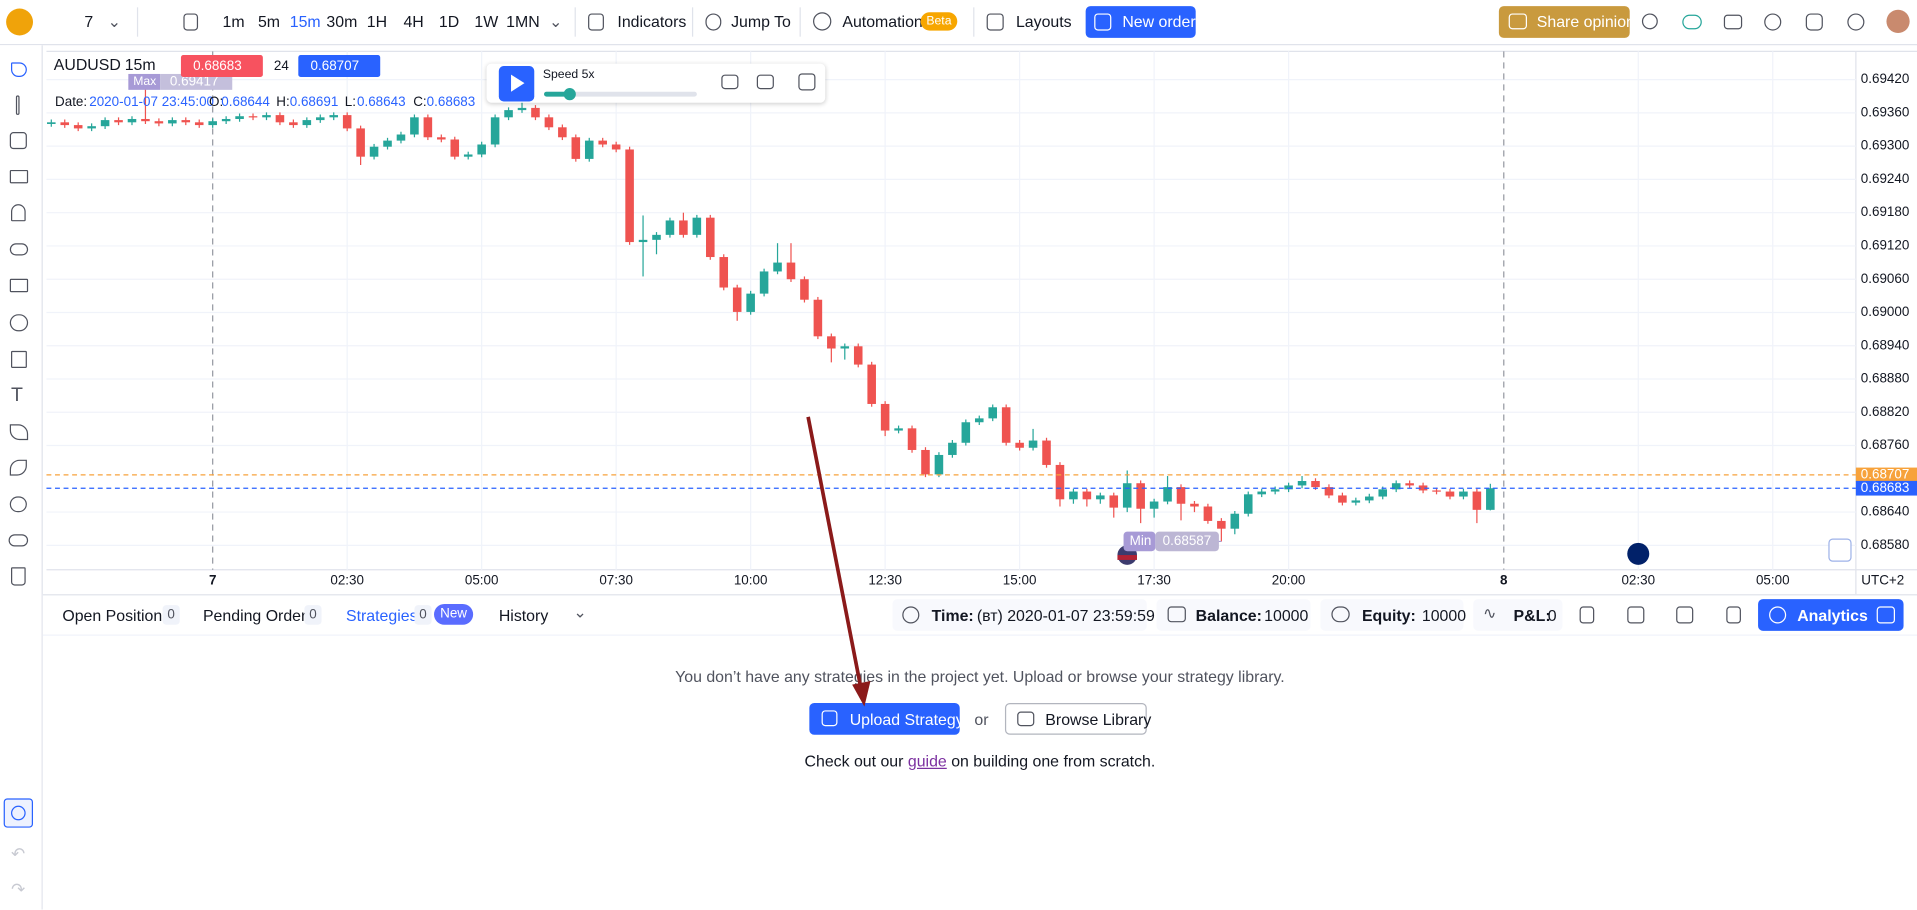 This screenshot has width=1917, height=910. Describe the element at coordinates (1638, 579) in the screenshot. I see `x-tick-label: 02:30` at that location.